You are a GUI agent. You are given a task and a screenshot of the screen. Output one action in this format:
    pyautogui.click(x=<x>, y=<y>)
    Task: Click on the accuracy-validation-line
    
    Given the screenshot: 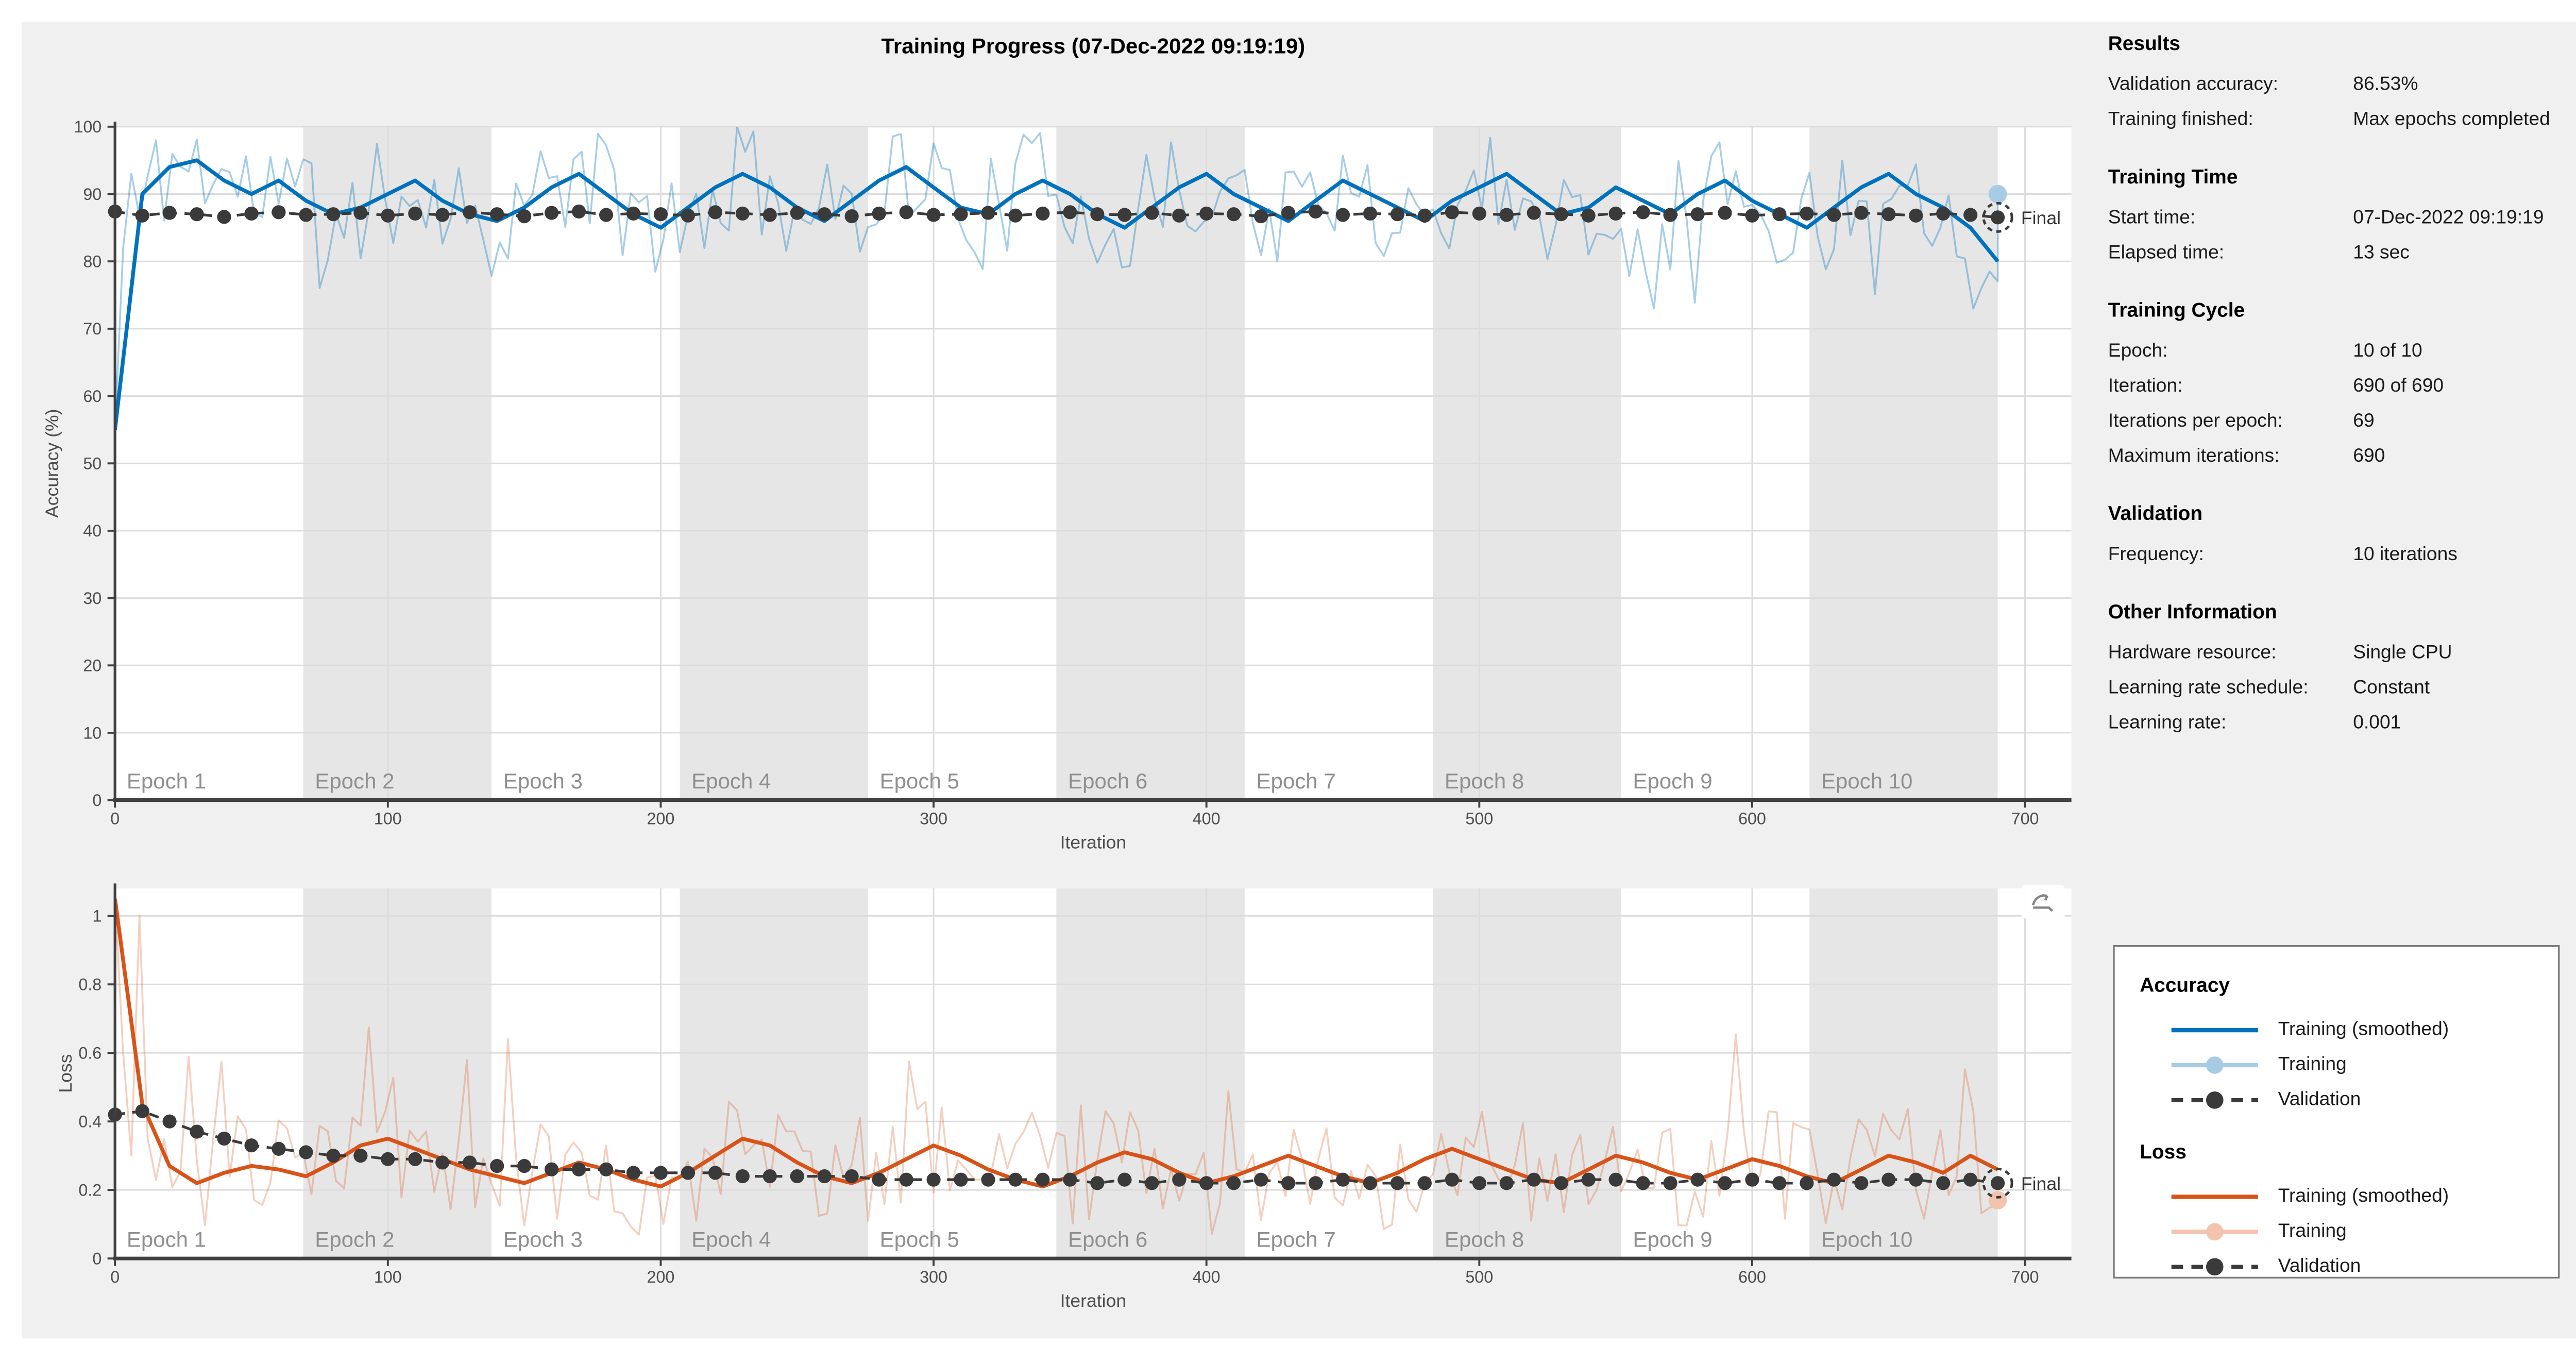 What is the action you would take?
    pyautogui.click(x=1056, y=215)
    